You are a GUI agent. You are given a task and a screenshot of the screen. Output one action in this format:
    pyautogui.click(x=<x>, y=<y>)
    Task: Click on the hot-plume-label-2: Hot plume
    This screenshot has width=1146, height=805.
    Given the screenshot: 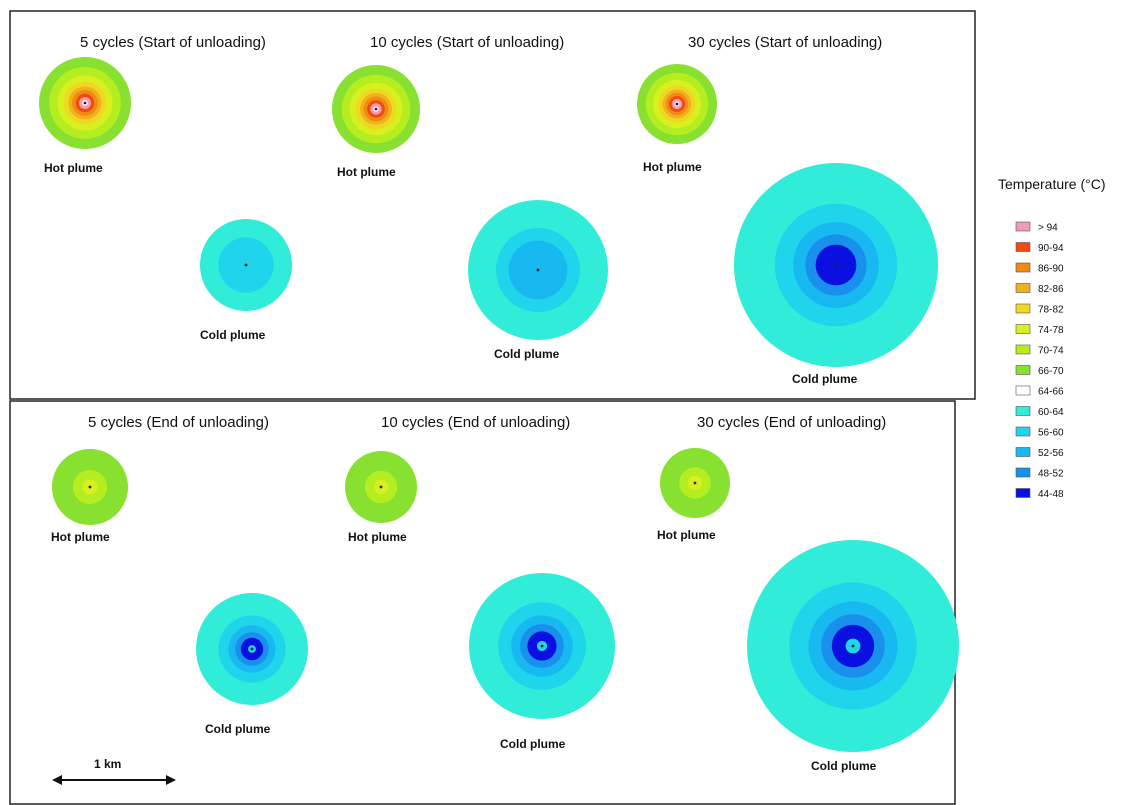 What is the action you would take?
    pyautogui.click(x=366, y=172)
    